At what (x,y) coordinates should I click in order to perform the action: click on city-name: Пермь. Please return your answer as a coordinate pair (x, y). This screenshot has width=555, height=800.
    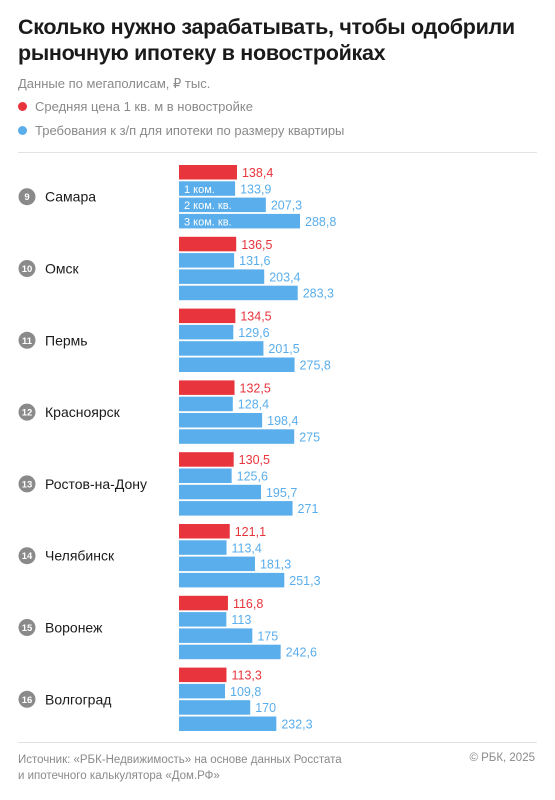
    Looking at the image, I should click on (66, 340).